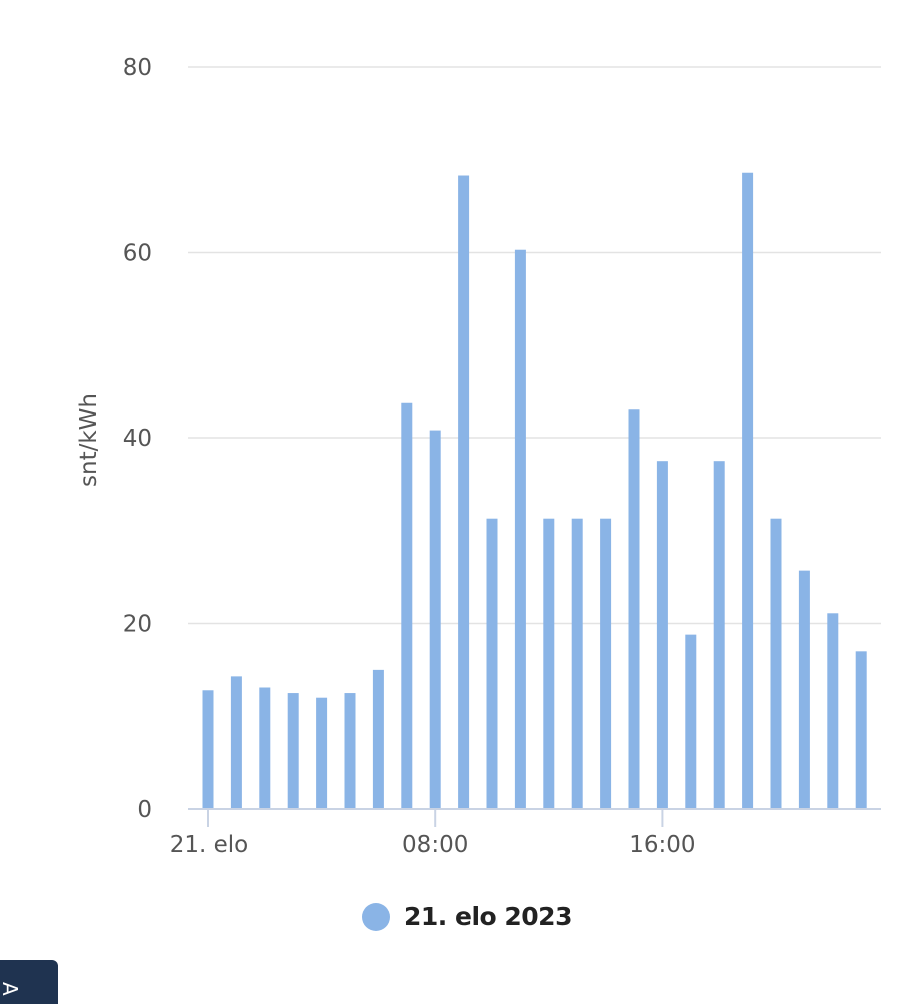 Image resolution: width=917 pixels, height=1004 pixels. Describe the element at coordinates (534, 817) in the screenshot. I see `axes` at that location.